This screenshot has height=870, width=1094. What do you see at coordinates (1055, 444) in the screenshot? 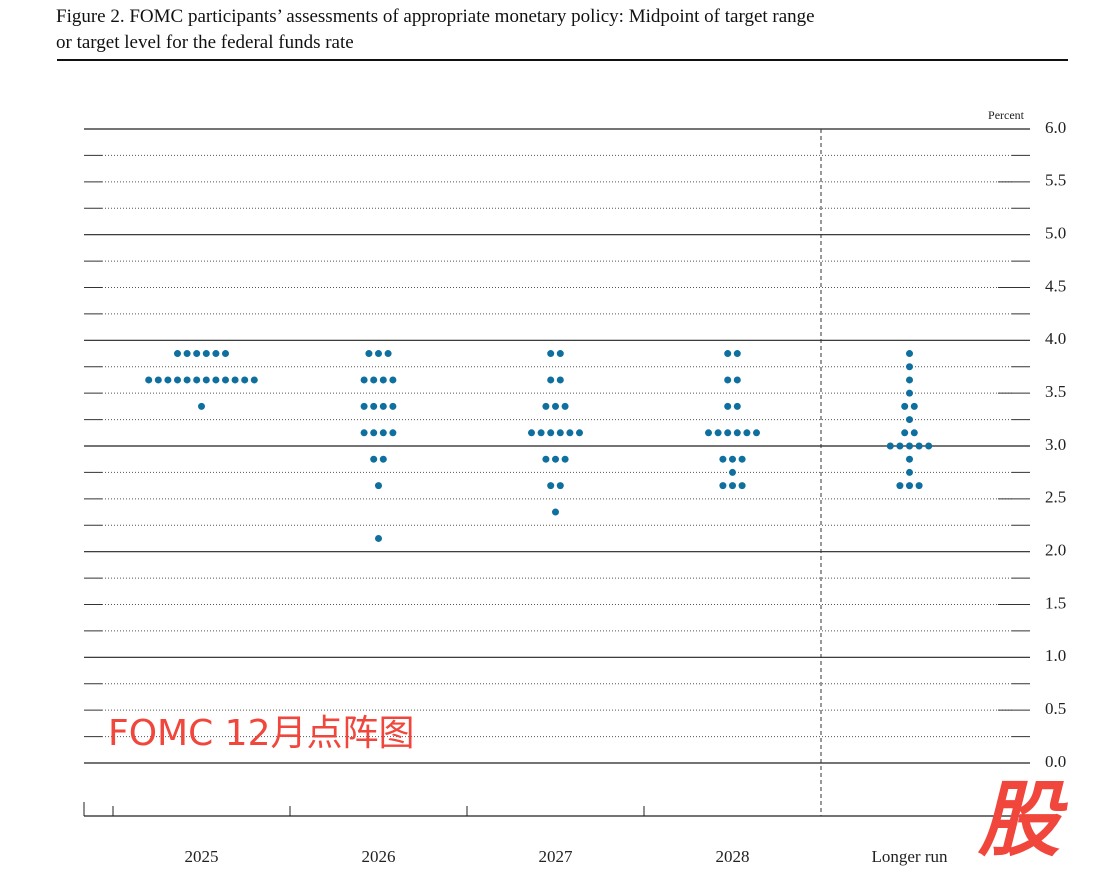
I see `y-tick-label: 3.0` at bounding box center [1055, 444].